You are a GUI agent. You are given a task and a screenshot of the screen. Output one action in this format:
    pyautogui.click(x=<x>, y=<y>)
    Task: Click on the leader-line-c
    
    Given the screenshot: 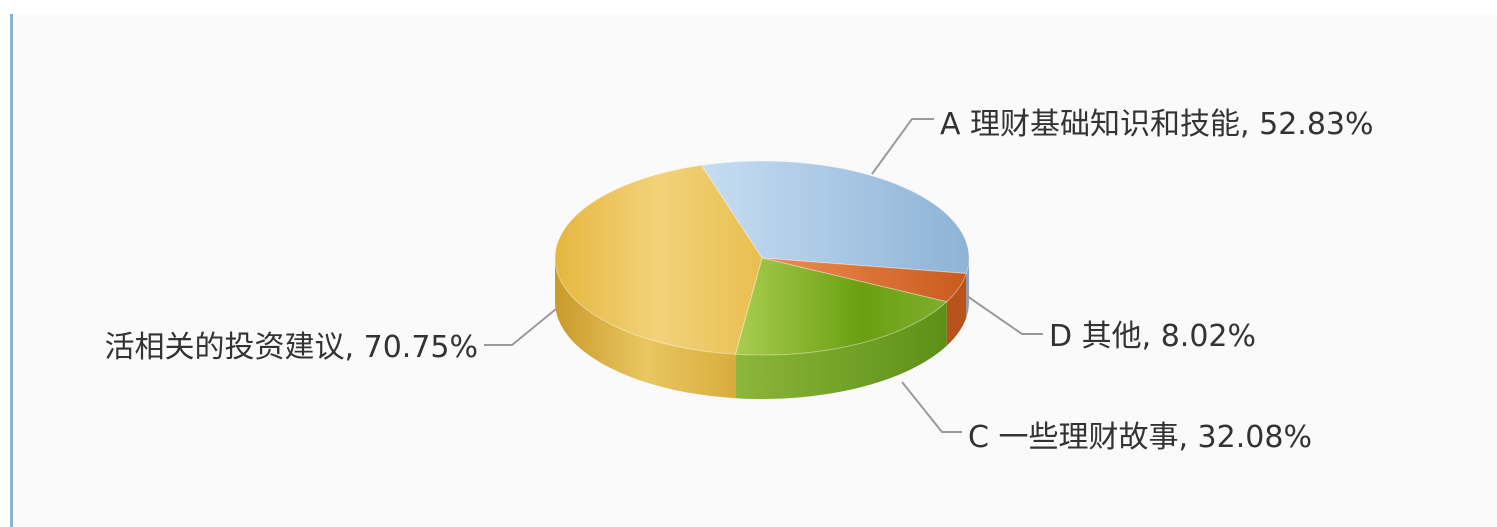 What is the action you would take?
    pyautogui.click(x=931, y=407)
    